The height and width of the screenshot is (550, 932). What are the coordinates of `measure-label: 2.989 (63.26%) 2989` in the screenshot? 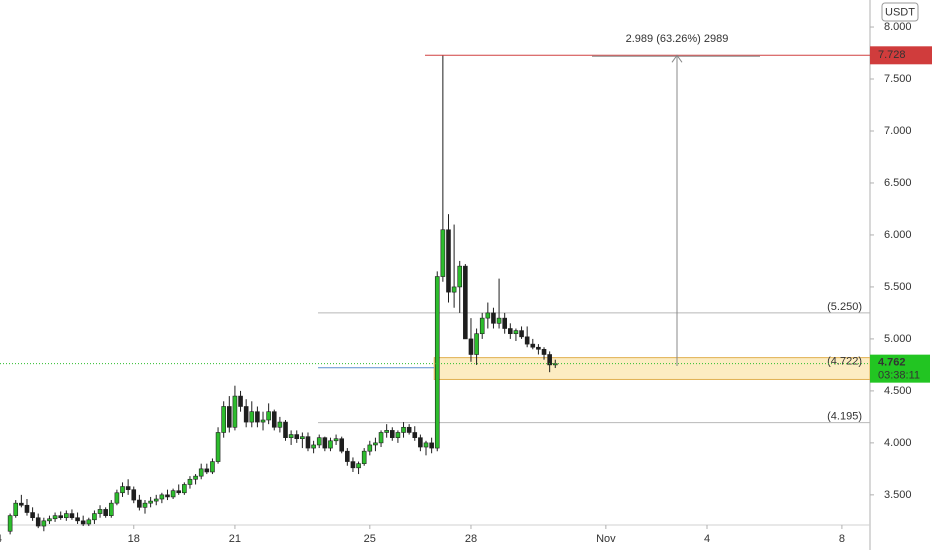 It's located at (677, 39).